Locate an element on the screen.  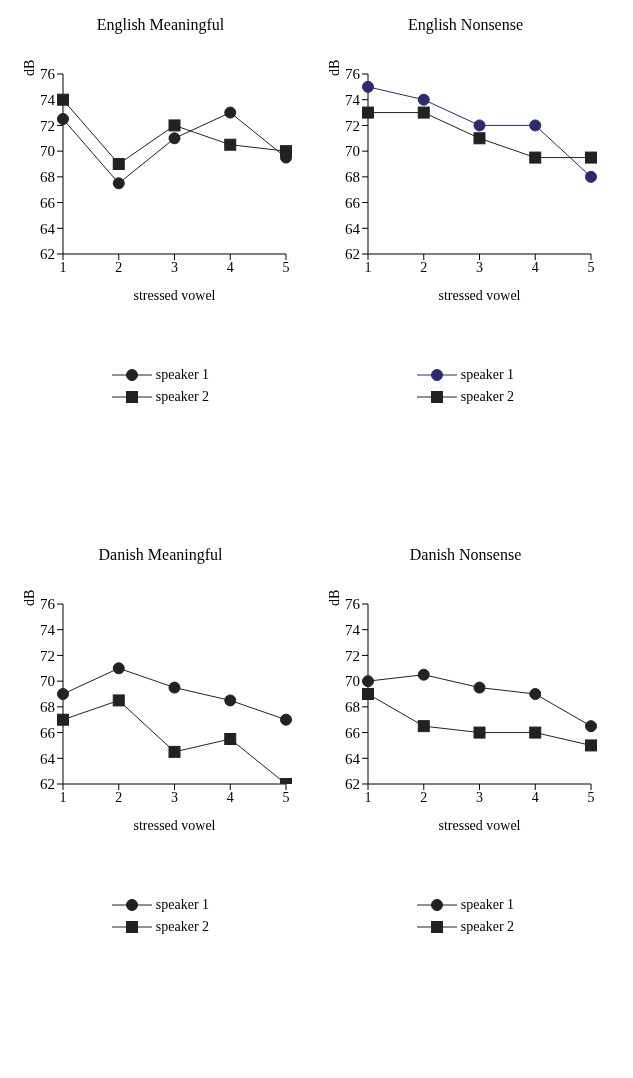
chart-title: Danish Nonsense is located at coordinates (465, 555).